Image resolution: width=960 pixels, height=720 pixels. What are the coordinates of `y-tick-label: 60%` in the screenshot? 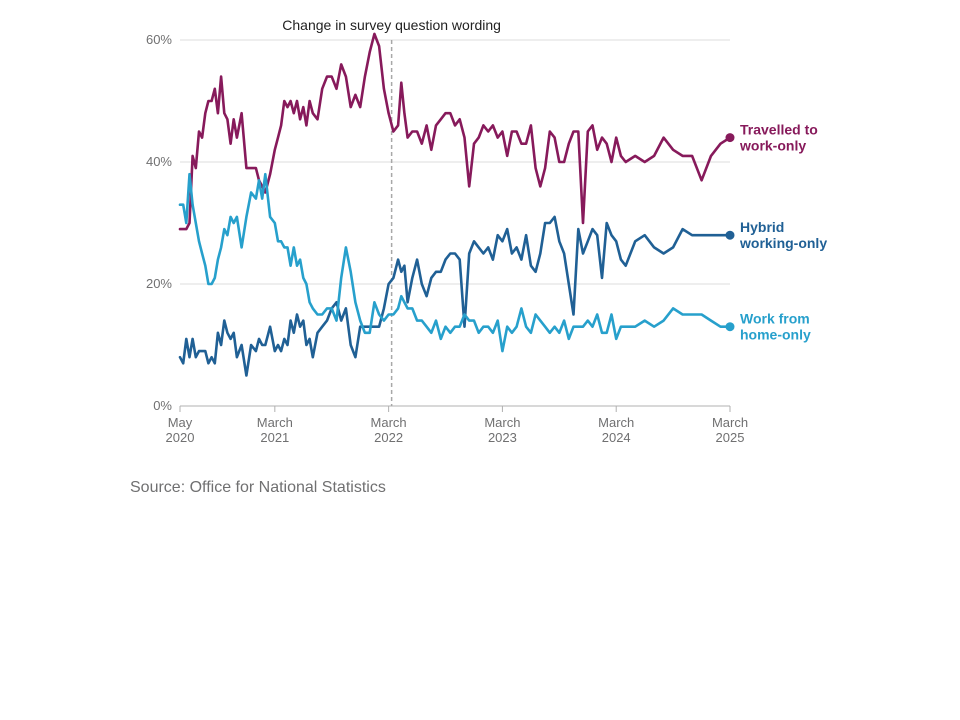 It's located at (159, 39).